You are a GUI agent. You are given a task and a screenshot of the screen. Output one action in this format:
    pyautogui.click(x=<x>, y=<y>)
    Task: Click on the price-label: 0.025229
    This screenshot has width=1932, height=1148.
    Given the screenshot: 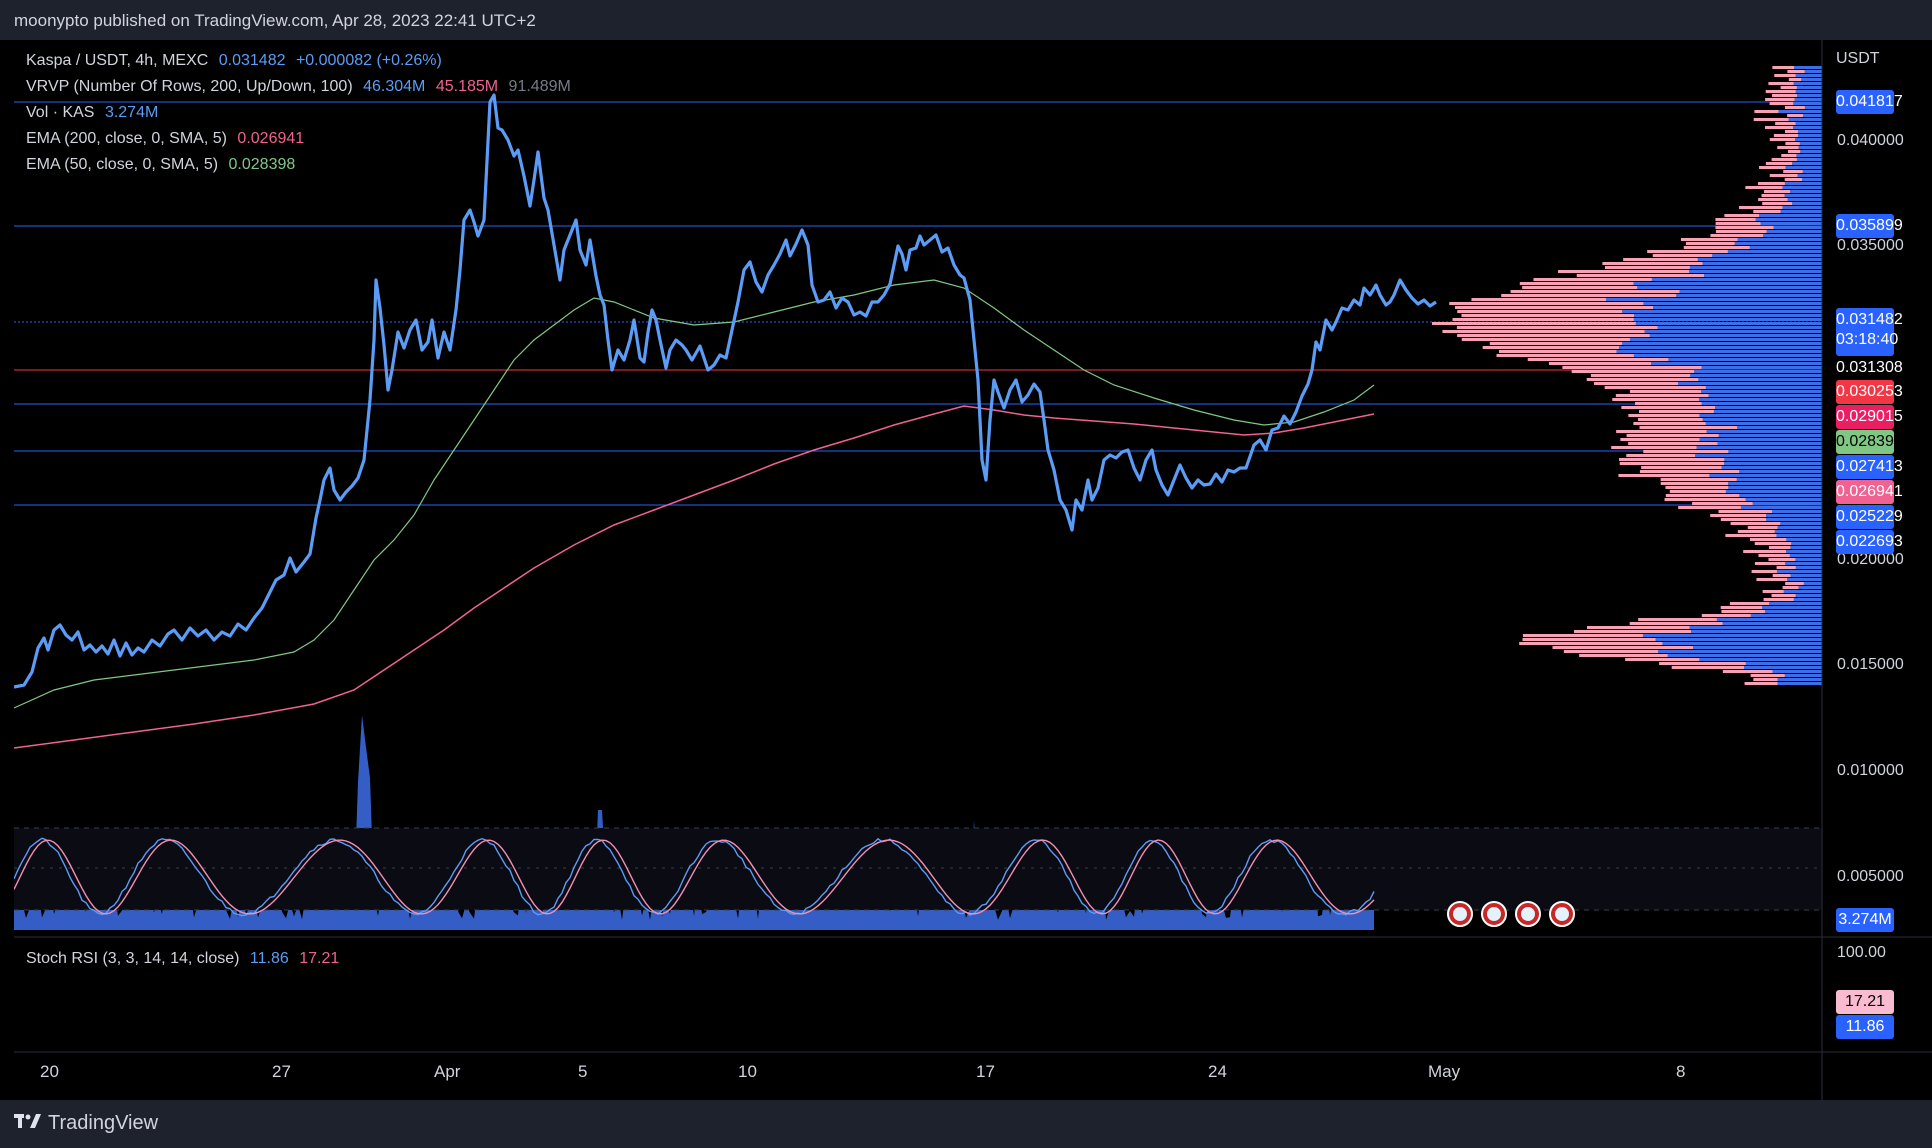 What is the action you would take?
    pyautogui.click(x=1869, y=517)
    